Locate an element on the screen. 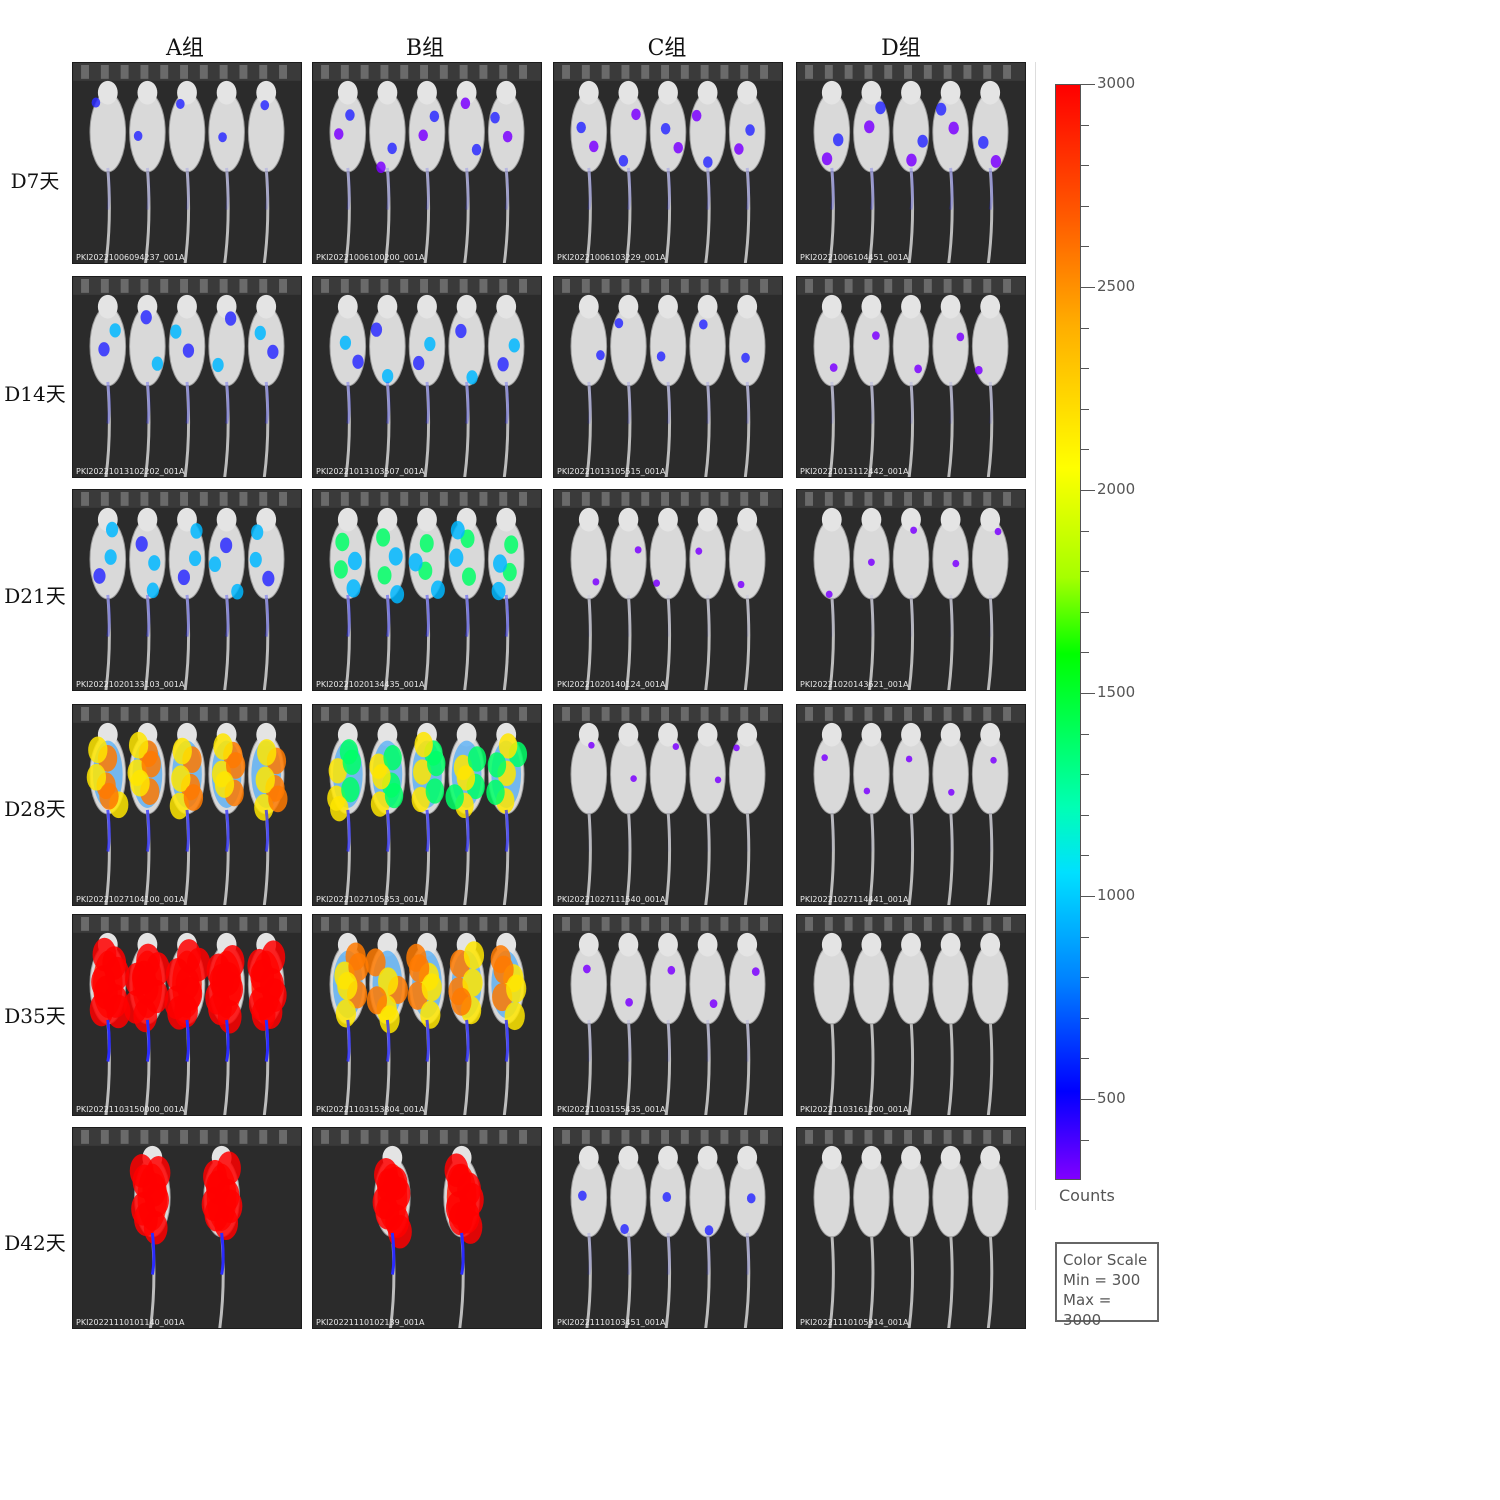 The image size is (1500, 1500). image-panel-r1-c4: PKI20221006104451_001A is located at coordinates (911, 163).